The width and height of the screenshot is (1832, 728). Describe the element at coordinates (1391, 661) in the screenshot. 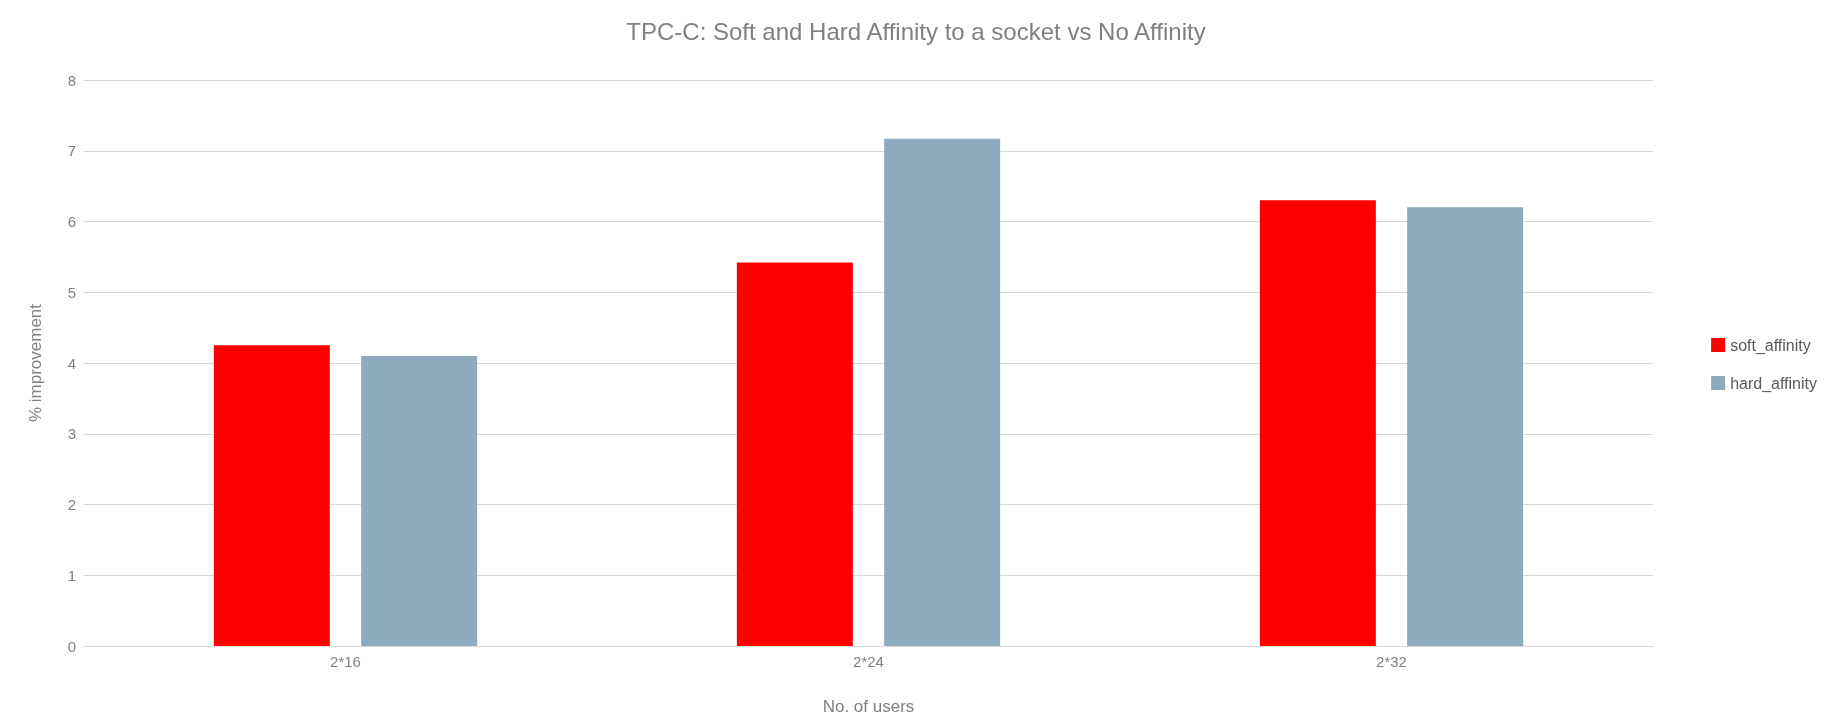

I see `x-tick-label: 2*32` at that location.